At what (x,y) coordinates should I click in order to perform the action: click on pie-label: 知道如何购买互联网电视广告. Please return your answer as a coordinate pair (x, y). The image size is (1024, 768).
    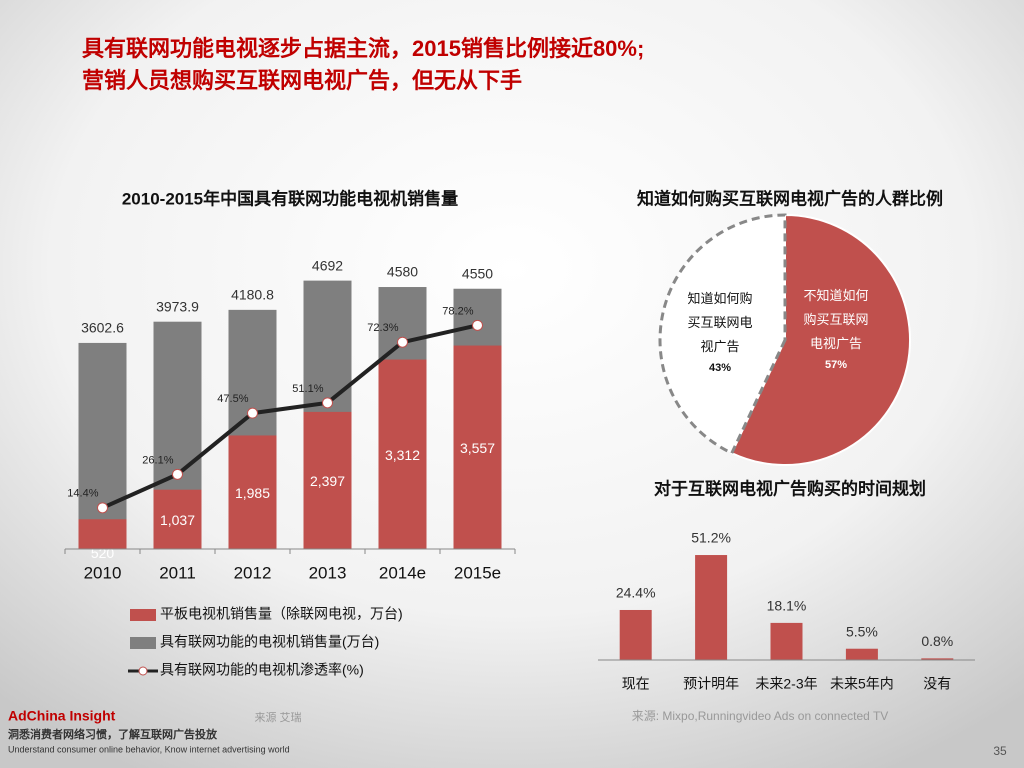
    Looking at the image, I should click on (719, 322).